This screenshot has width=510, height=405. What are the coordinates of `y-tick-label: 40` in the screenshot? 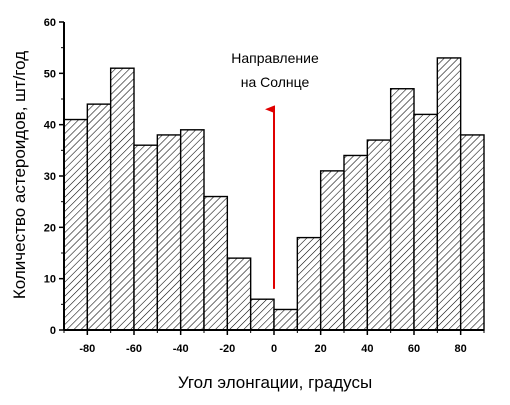 It's located at (50, 126).